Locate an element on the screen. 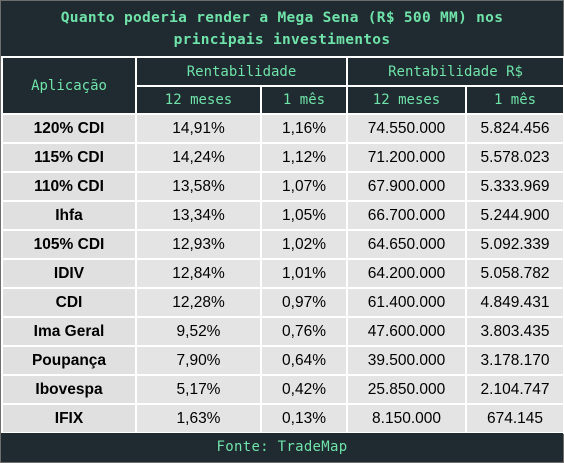 This screenshot has height=463, width=564. table-row: IDIV 12,84% 1,01% 64.200.000 5.058.782 is located at coordinates (282, 273).